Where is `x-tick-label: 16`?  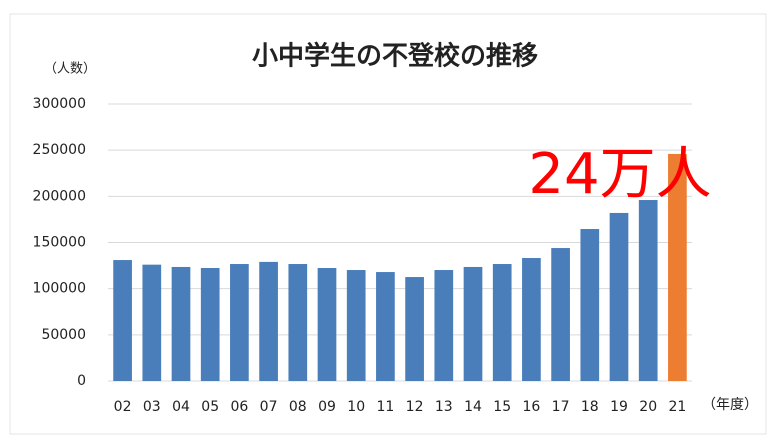 x-tick-label: 16 is located at coordinates (531, 407).